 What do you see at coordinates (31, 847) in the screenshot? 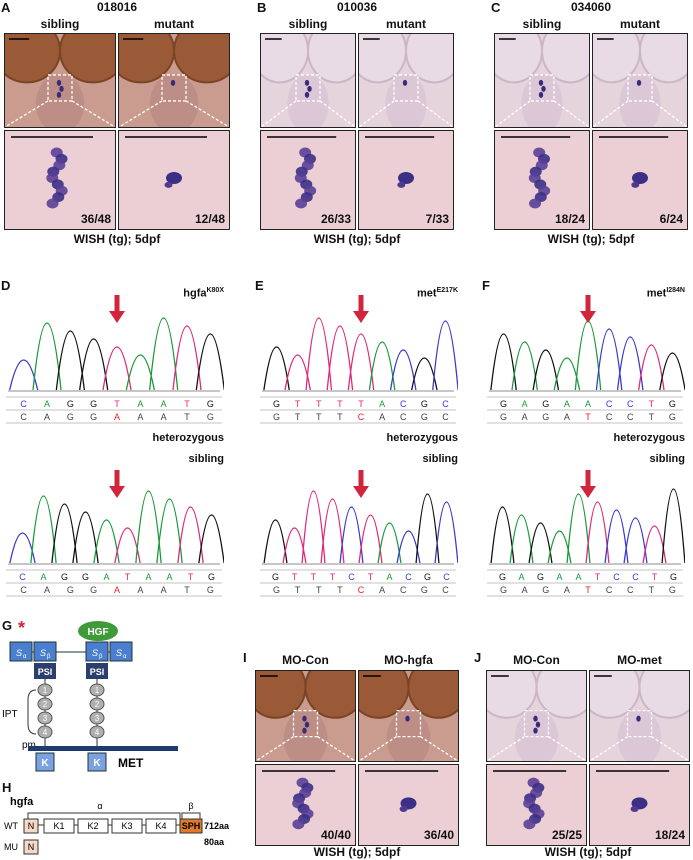
I see `mu-n-domain` at bounding box center [31, 847].